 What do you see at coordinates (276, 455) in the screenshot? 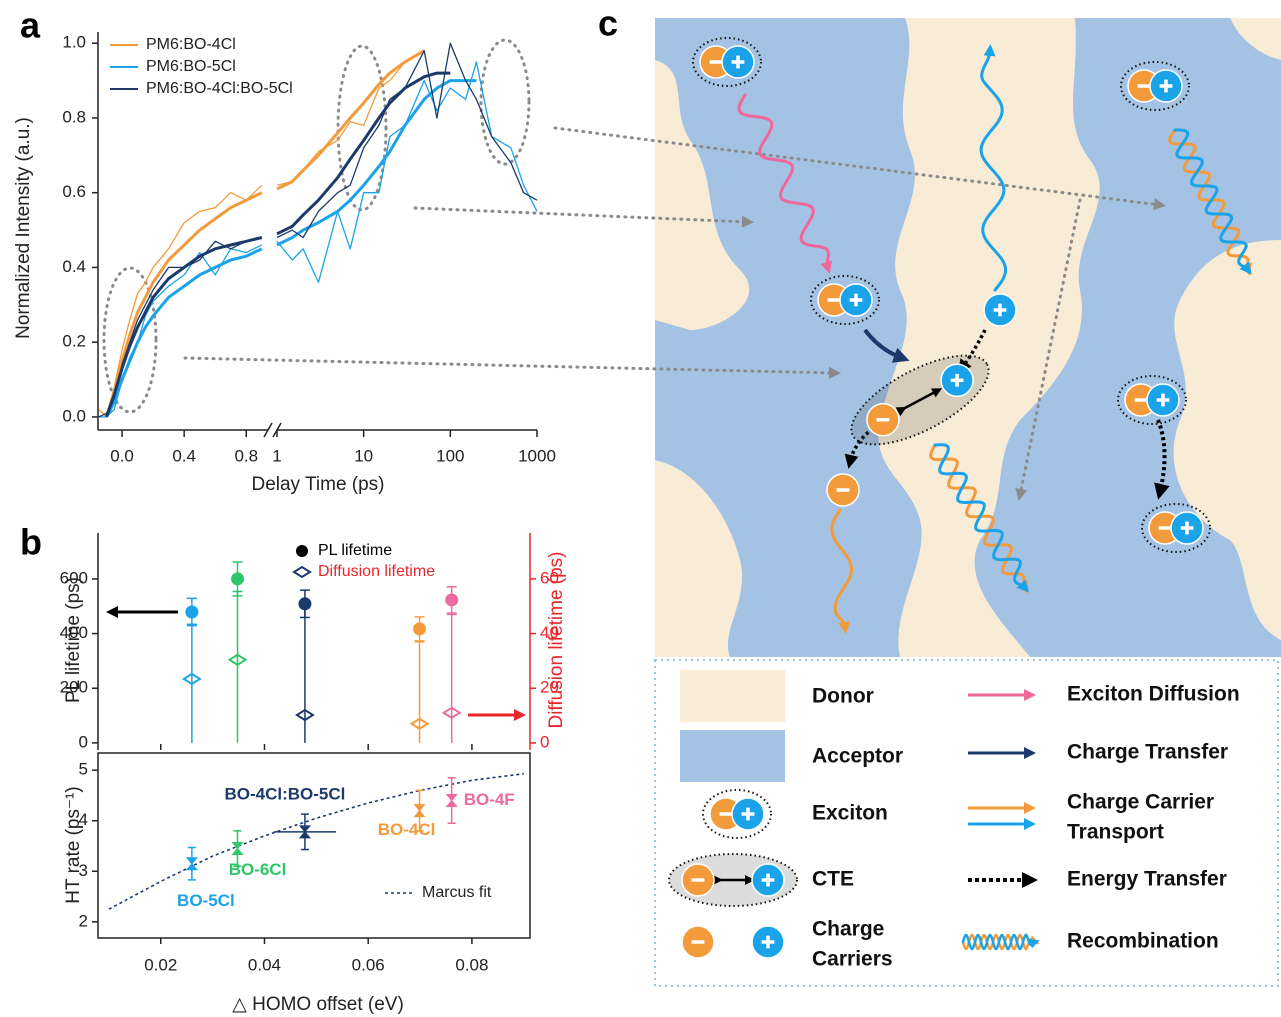
I see `x-tick-label: 1` at bounding box center [276, 455].